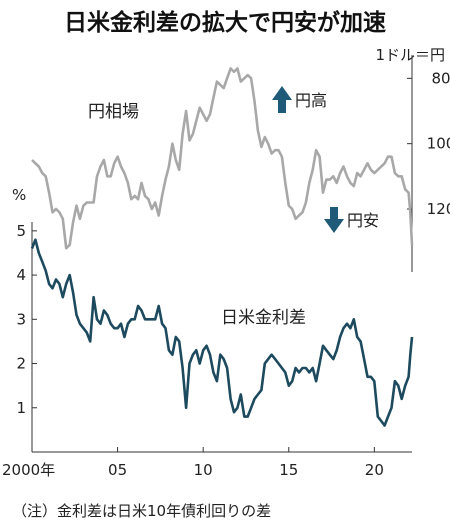  I want to click on x-tick-label: 10, so click(203, 470).